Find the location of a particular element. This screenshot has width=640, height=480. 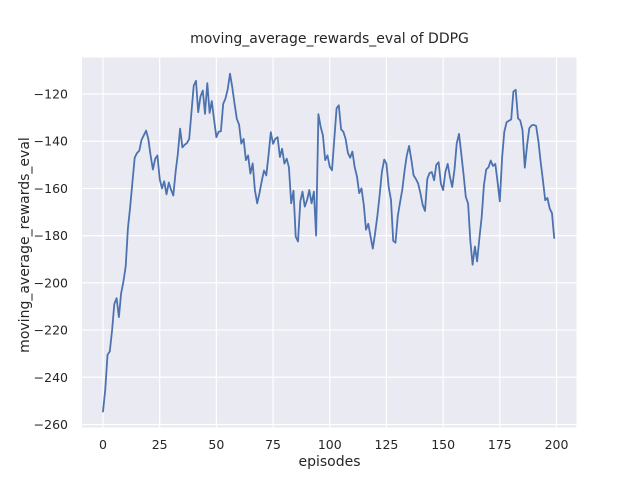

y-tick-label: −120 is located at coordinates (51, 94).